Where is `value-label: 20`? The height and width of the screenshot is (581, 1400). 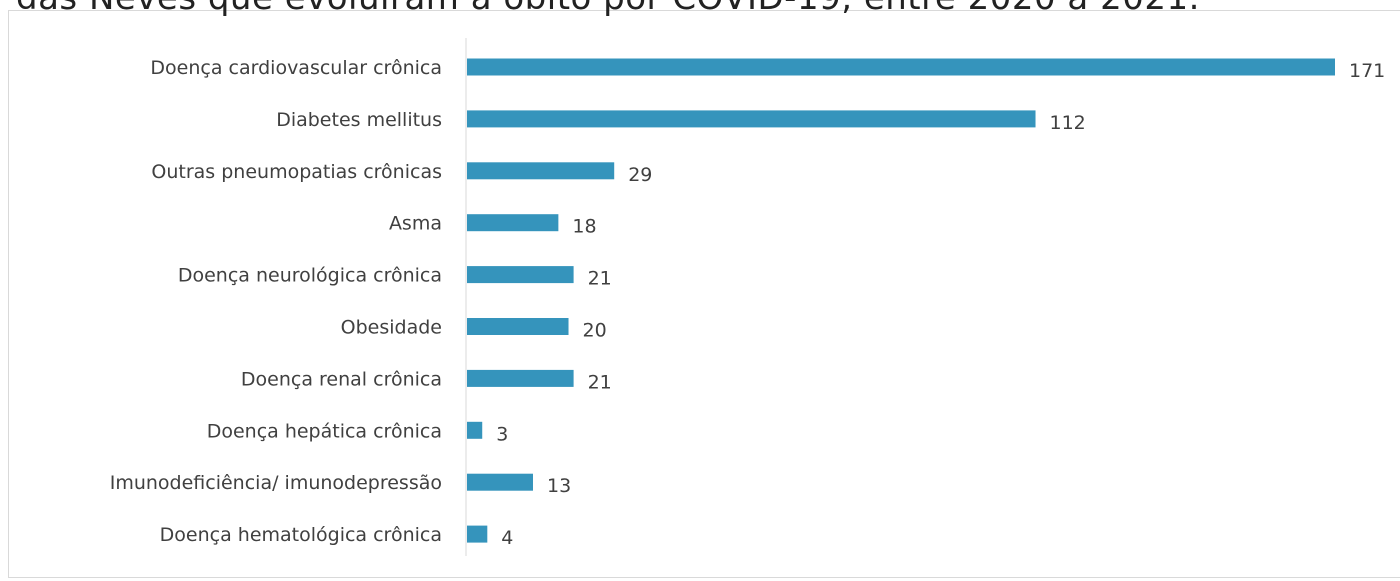 value-label: 20 is located at coordinates (595, 331).